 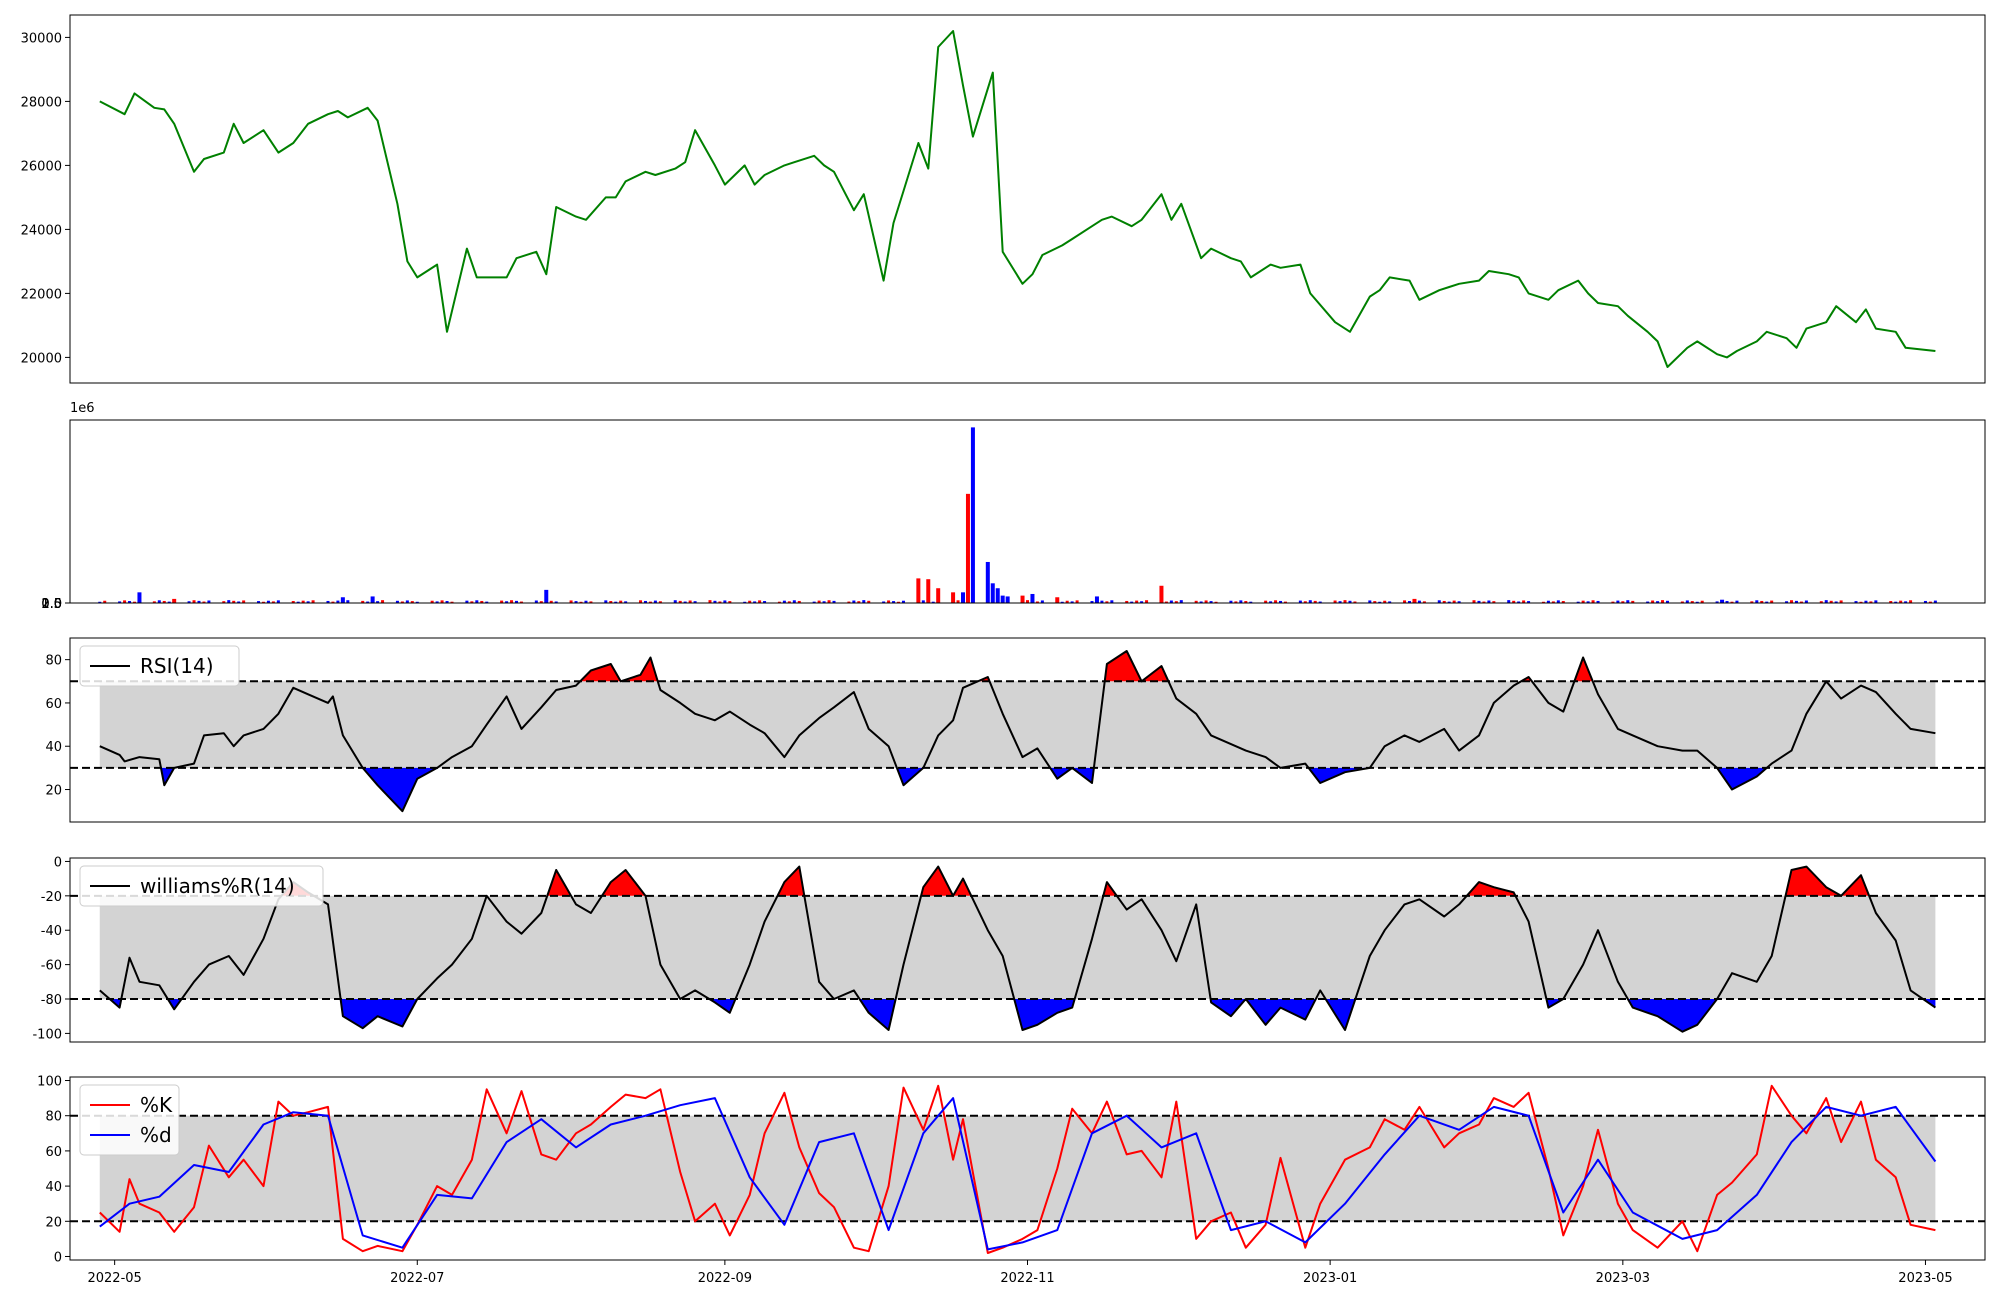 I want to click on y-tick-label: 40, so click(x=53, y=747).